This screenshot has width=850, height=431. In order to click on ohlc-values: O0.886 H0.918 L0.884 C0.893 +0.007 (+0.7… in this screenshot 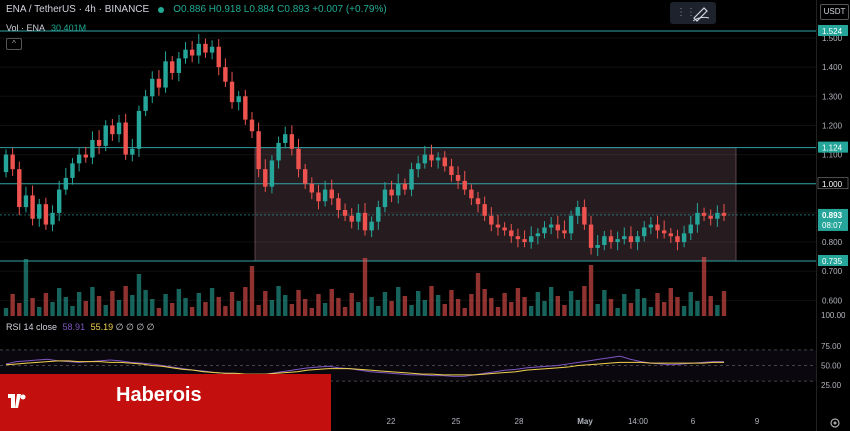, I will do `click(280, 9)`.